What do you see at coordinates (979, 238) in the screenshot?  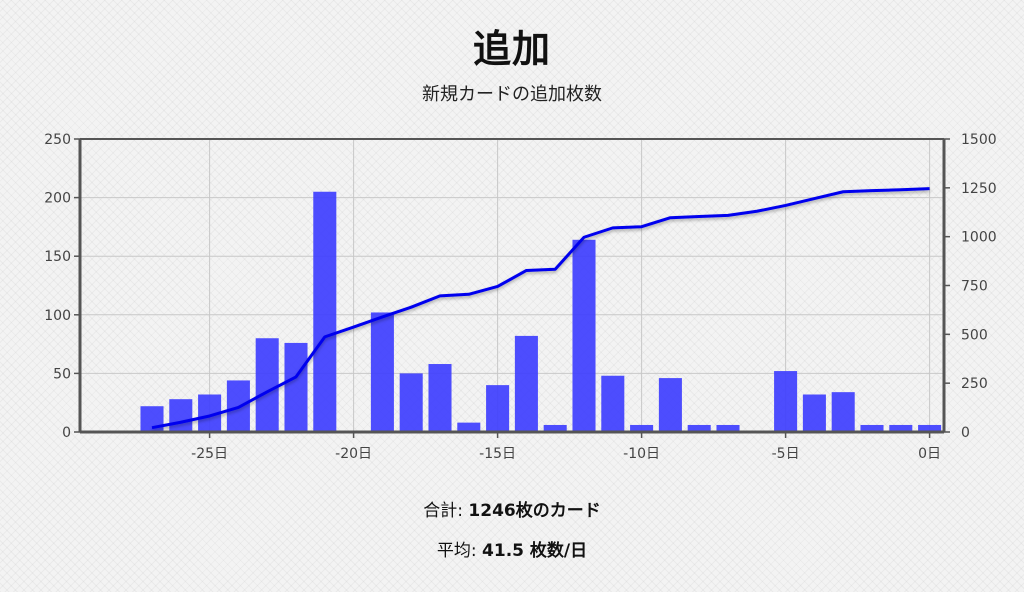 I see `y2-tick-label: 1000` at bounding box center [979, 238].